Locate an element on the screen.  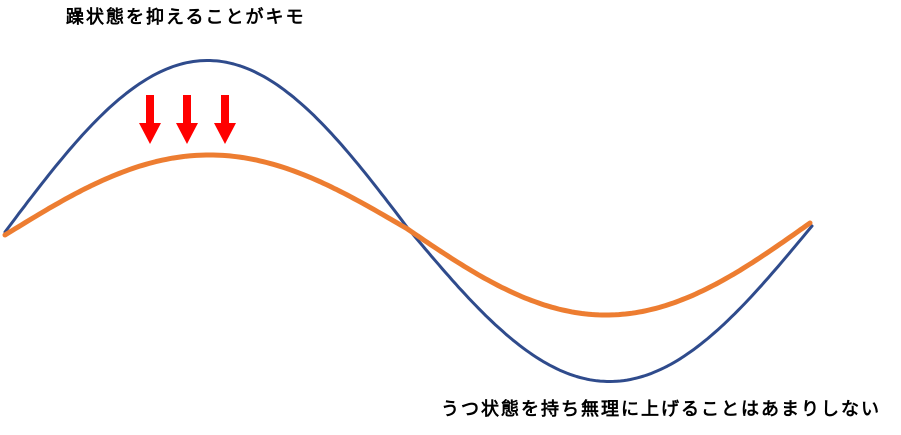
caption-top: 躁状態を抑えることがキモ is located at coordinates (186, 17).